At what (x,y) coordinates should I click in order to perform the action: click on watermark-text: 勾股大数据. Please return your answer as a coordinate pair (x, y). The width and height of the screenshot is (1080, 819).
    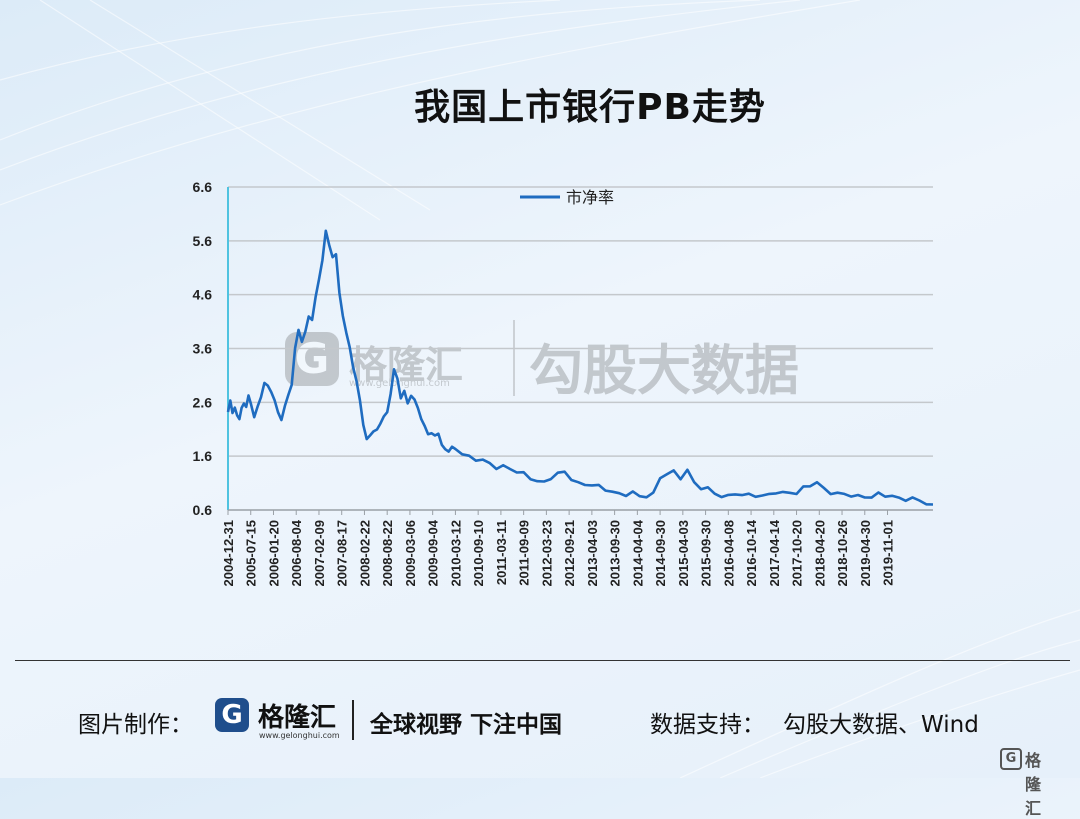
    Looking at the image, I should click on (664, 370).